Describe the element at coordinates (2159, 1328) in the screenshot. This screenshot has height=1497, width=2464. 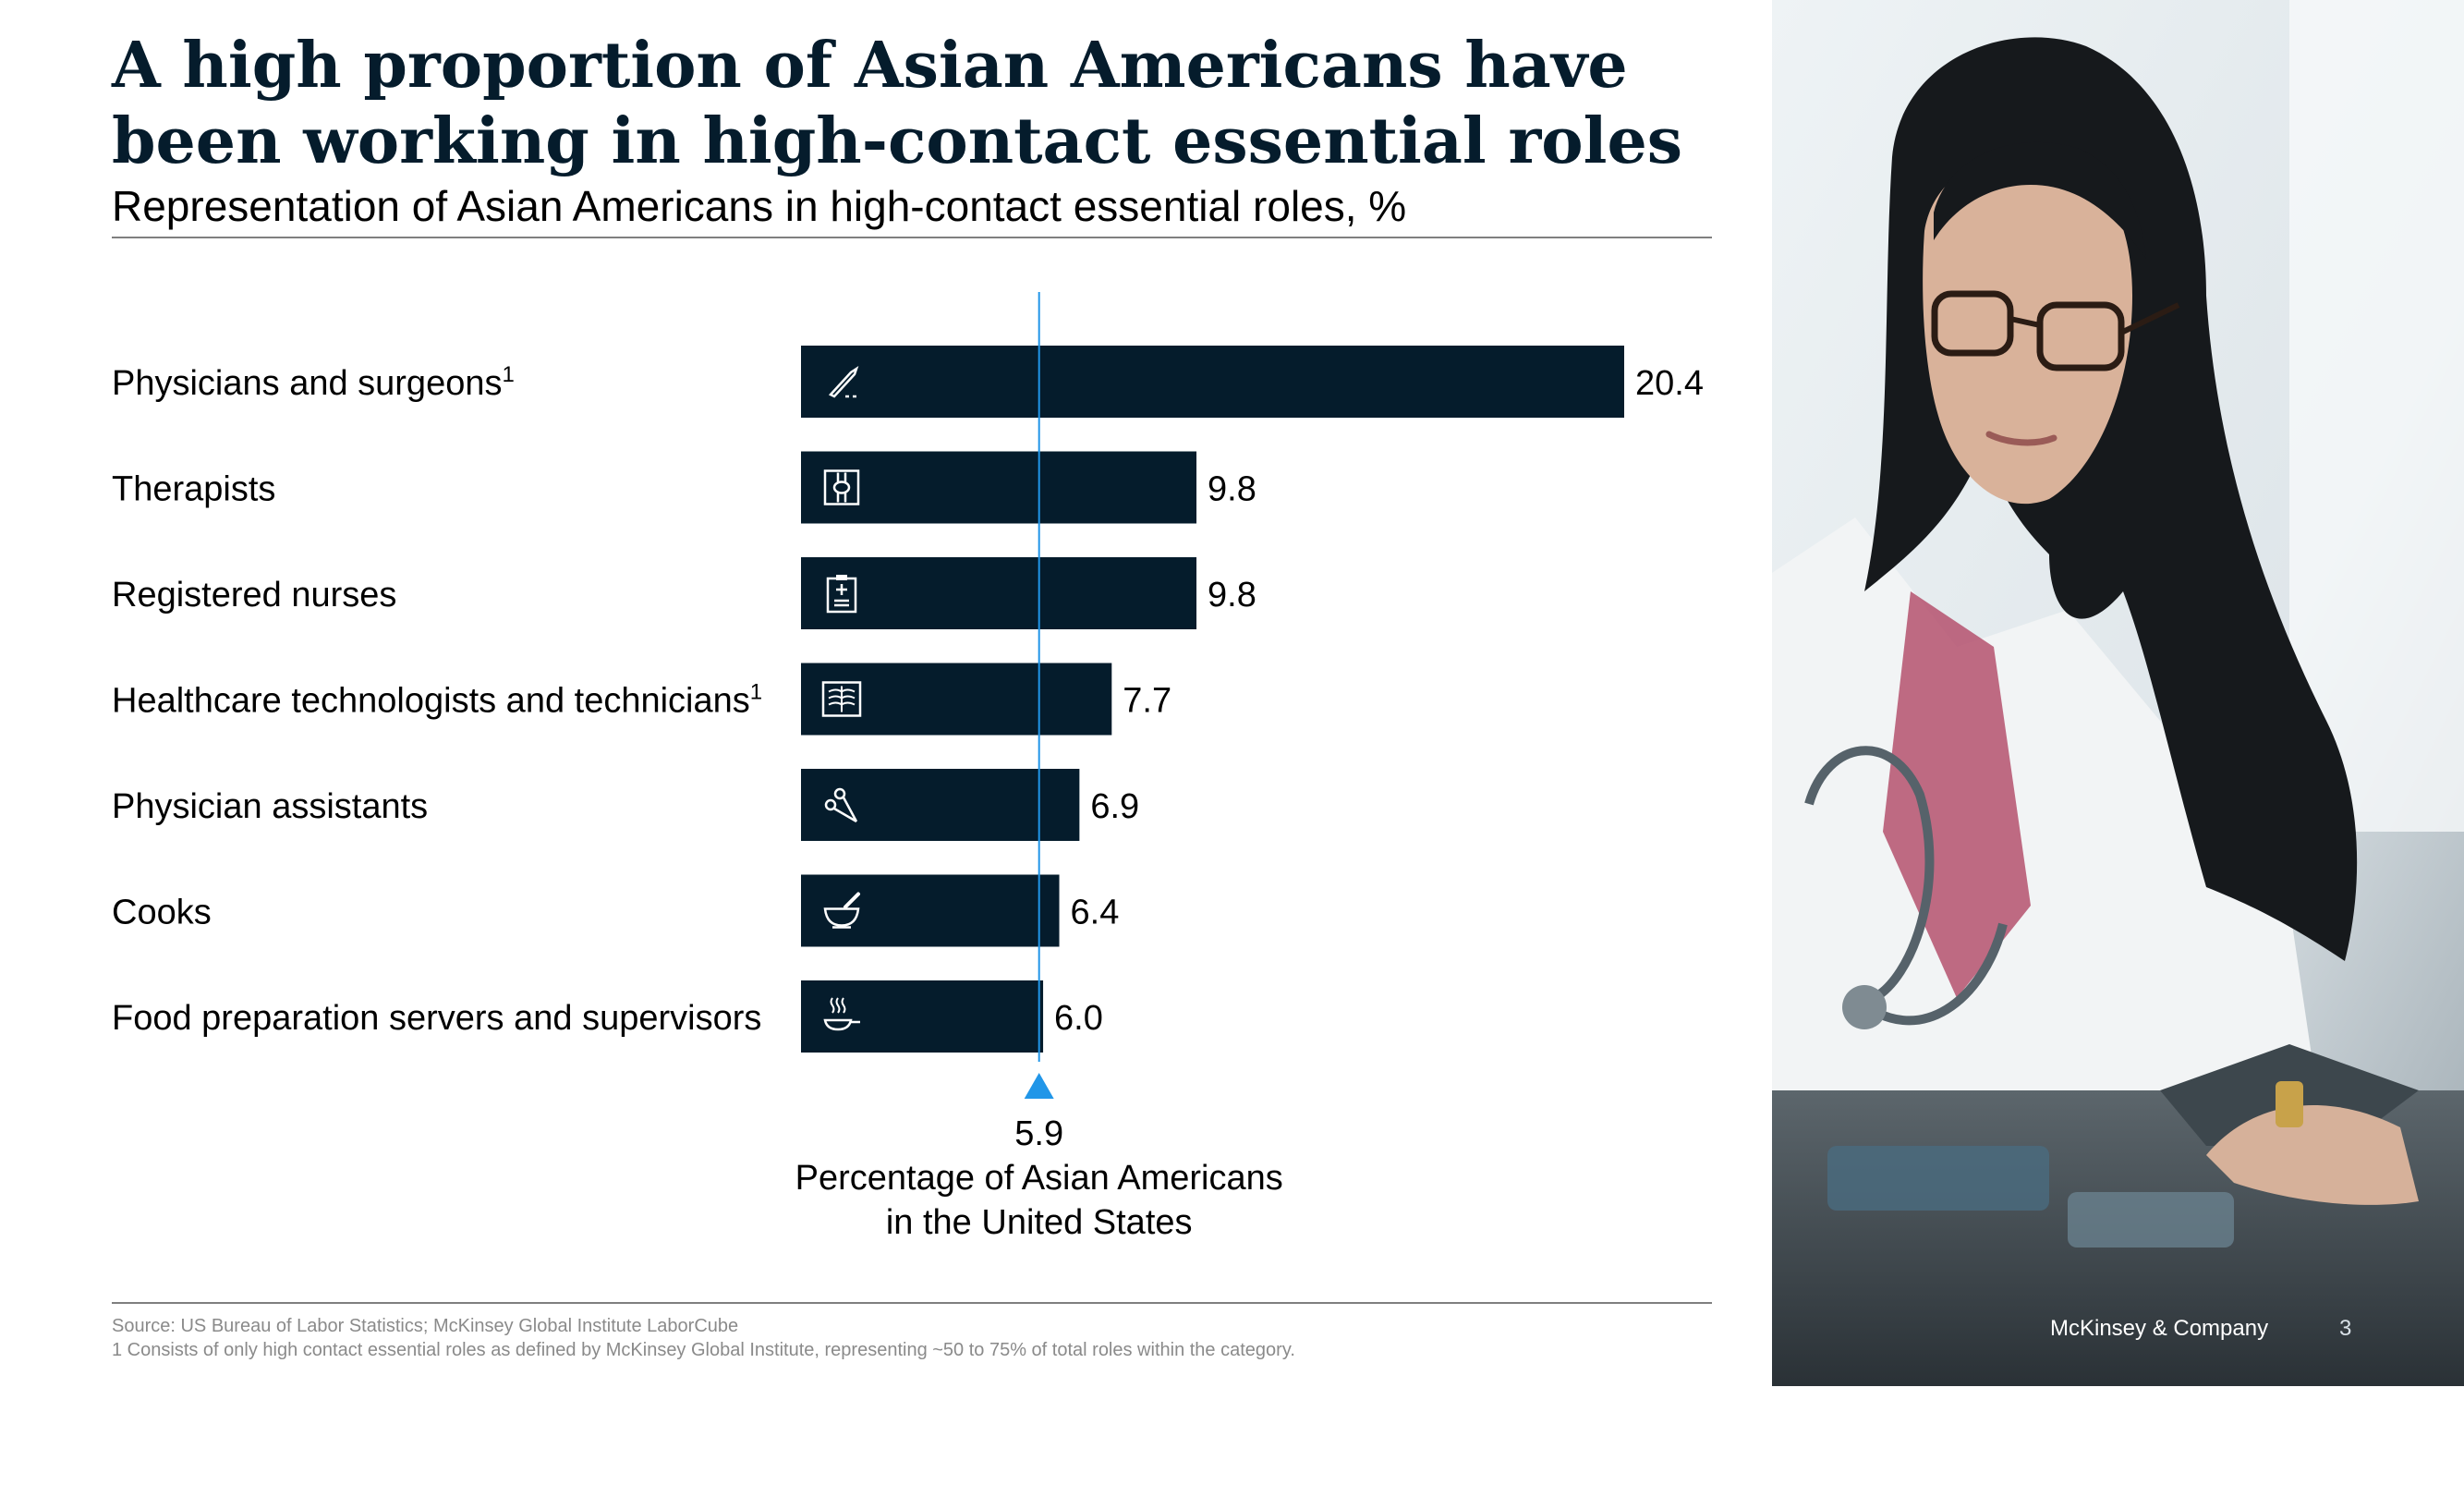
I see `brand-name: McKinsey & Company` at that location.